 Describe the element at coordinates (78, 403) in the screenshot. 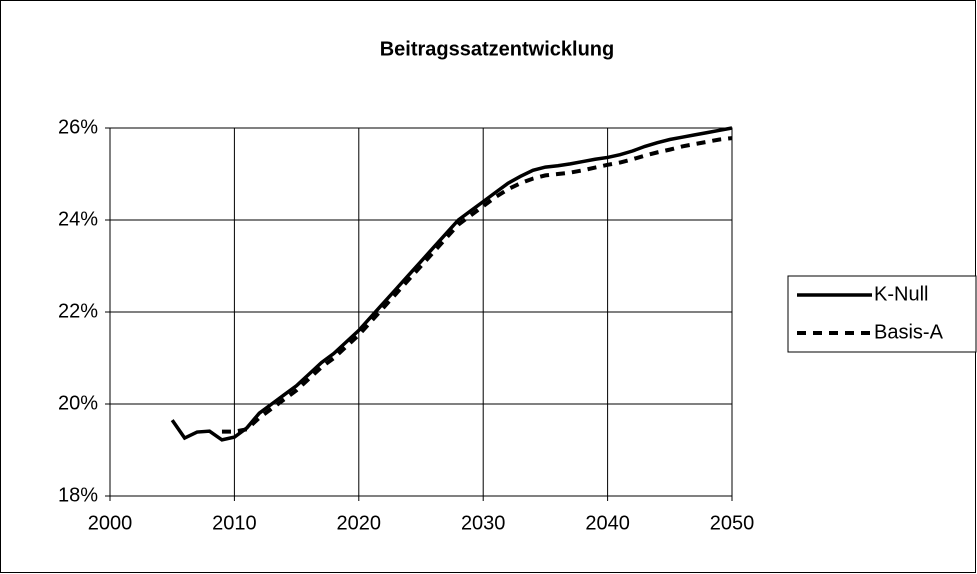

I see `y-tick-label: 20%` at that location.